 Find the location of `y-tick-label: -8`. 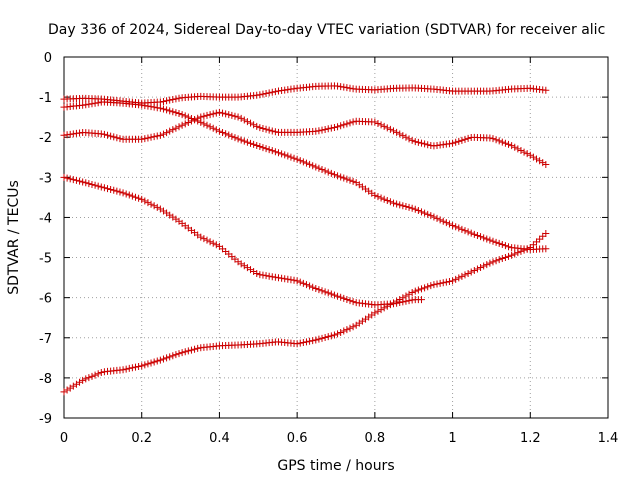

y-tick-label: -8 is located at coordinates (45, 379).